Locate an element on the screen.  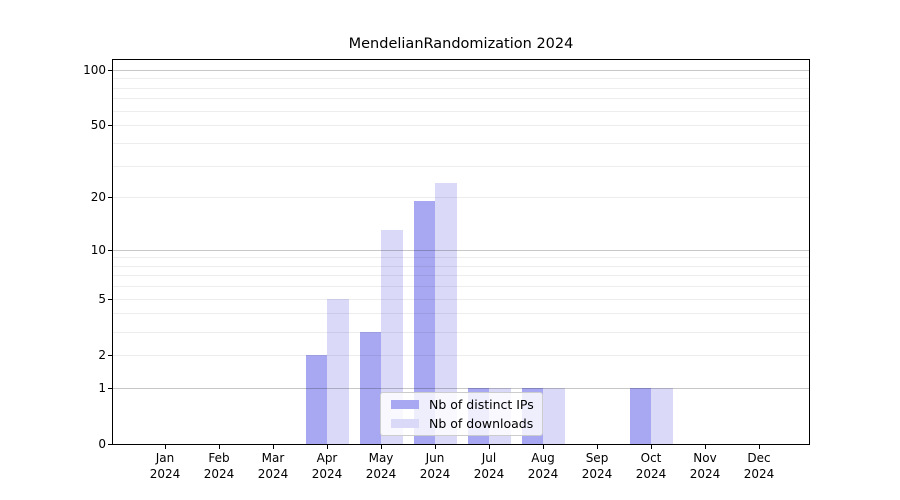
x-tick-label-jun: Jun 2024 is located at coordinates (435, 466).